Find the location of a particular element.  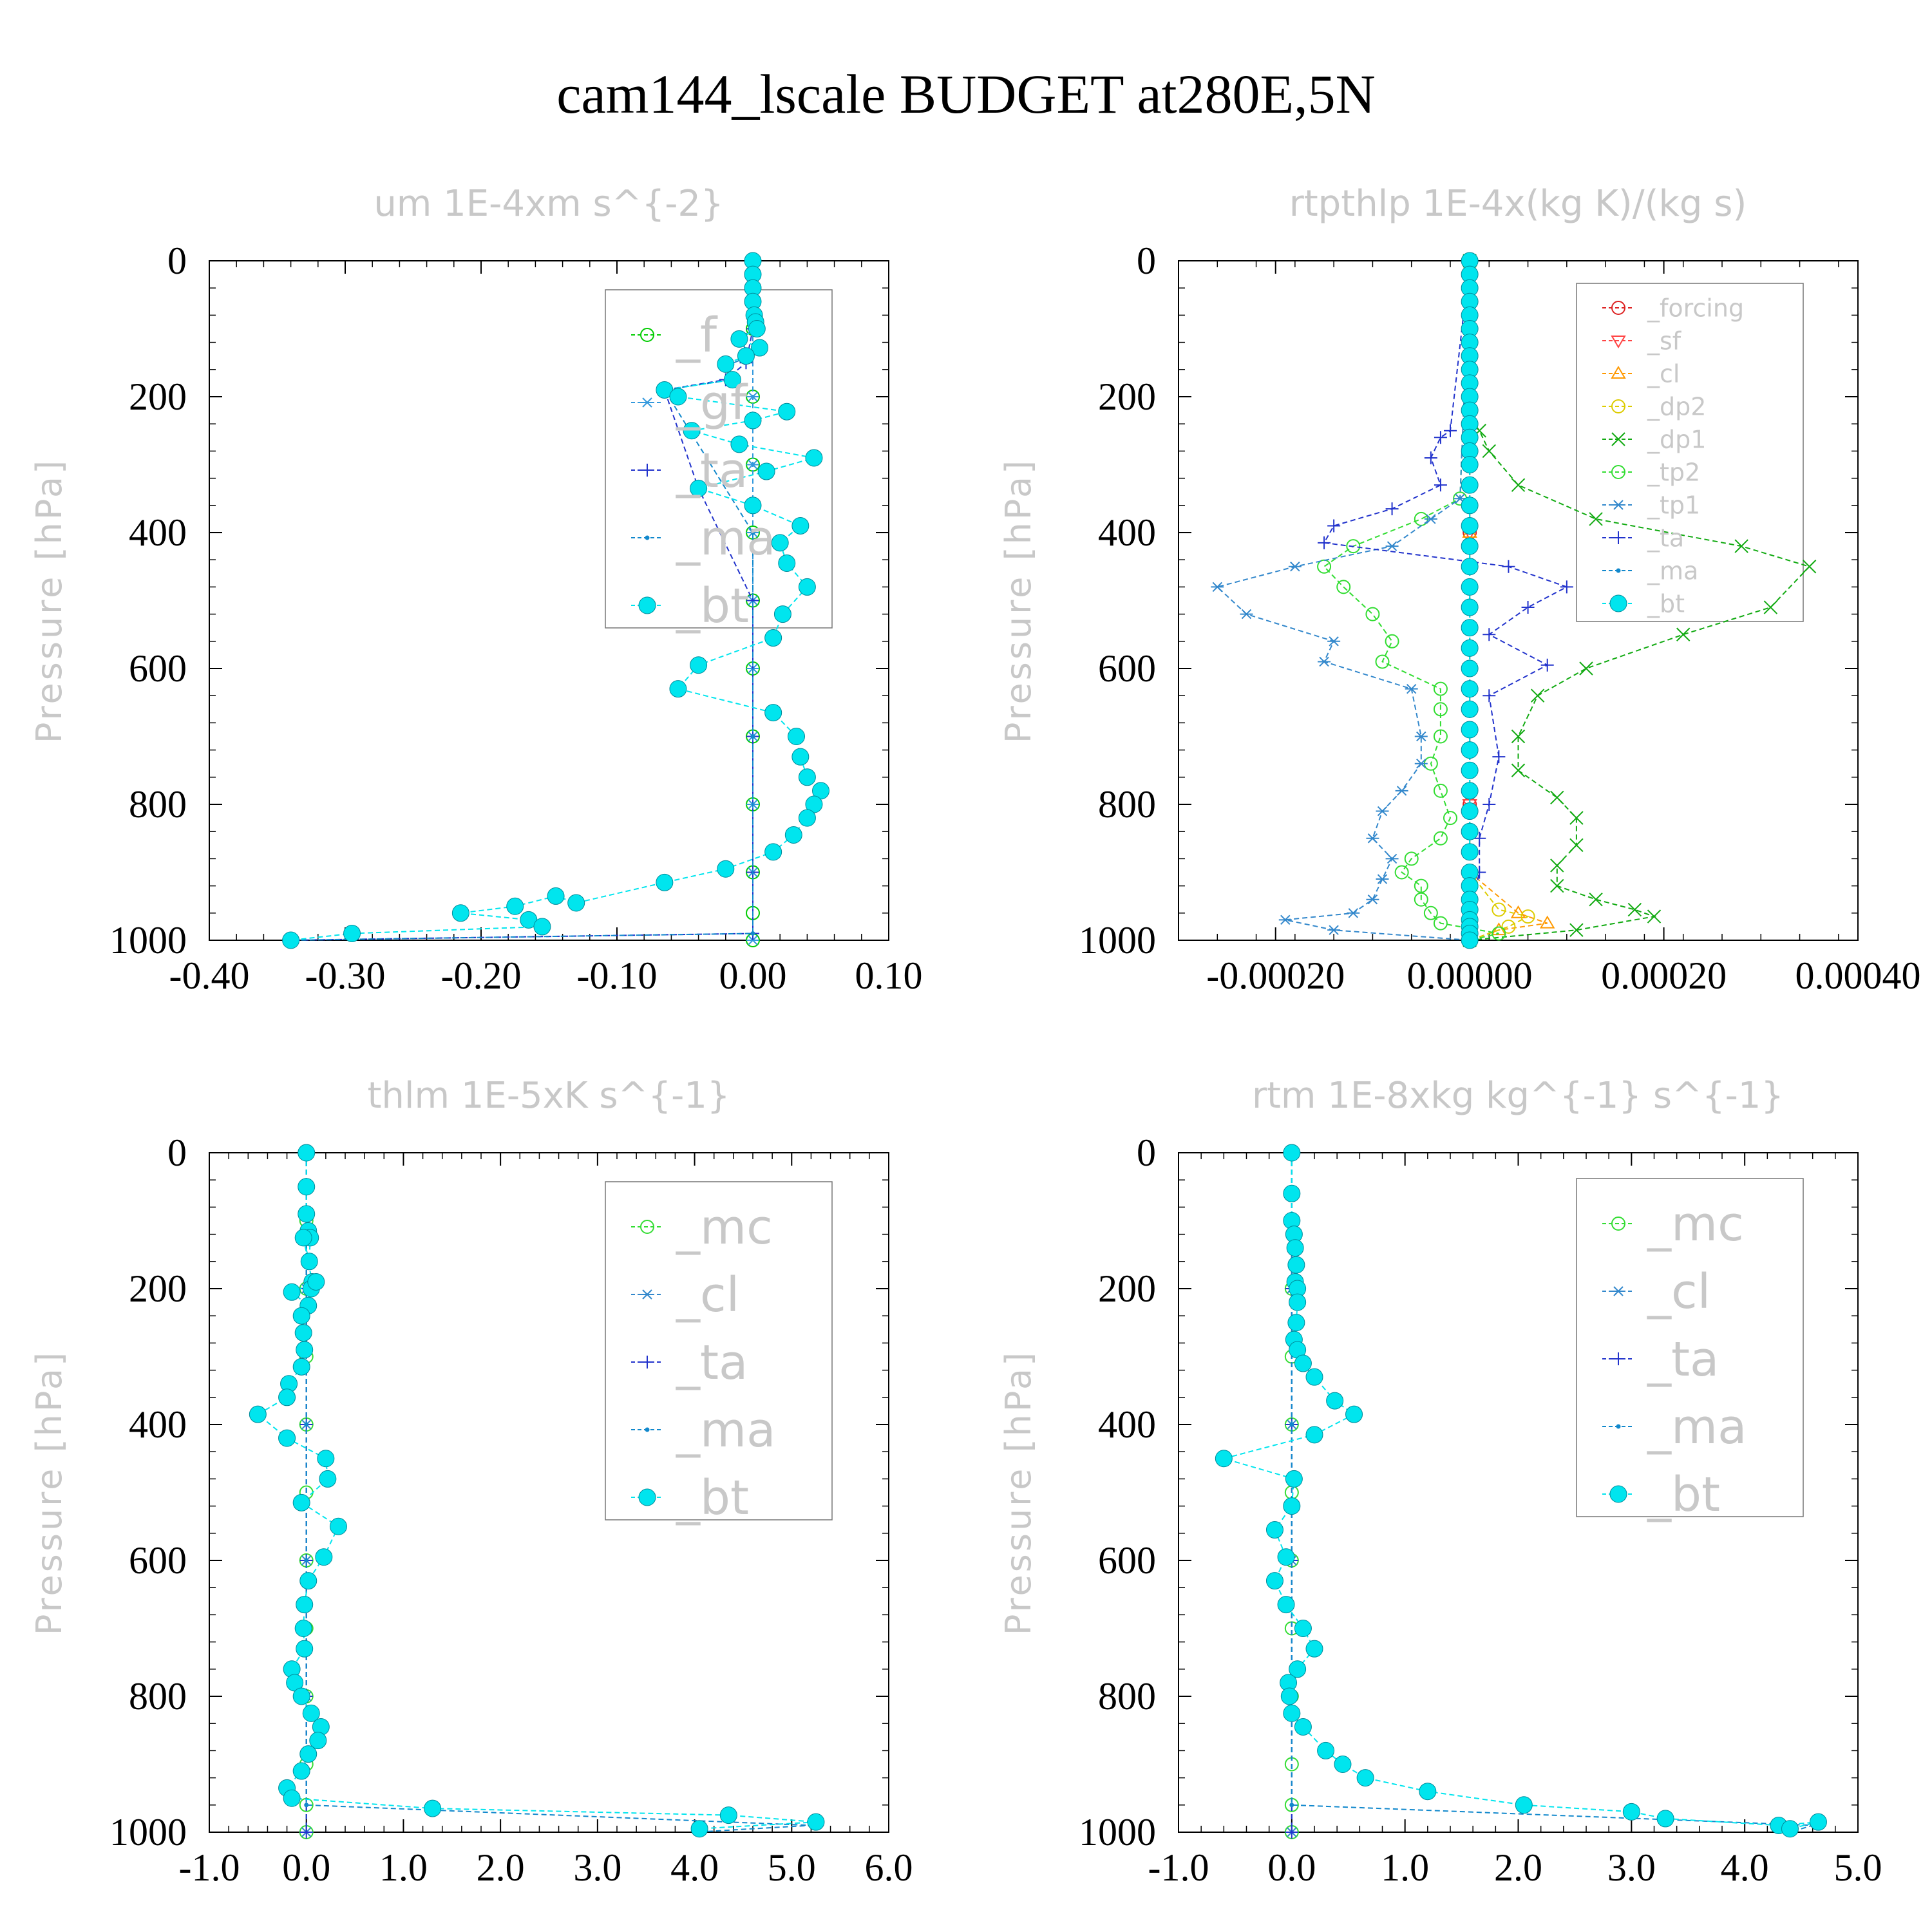

series-bt is located at coordinates (537, 1491).